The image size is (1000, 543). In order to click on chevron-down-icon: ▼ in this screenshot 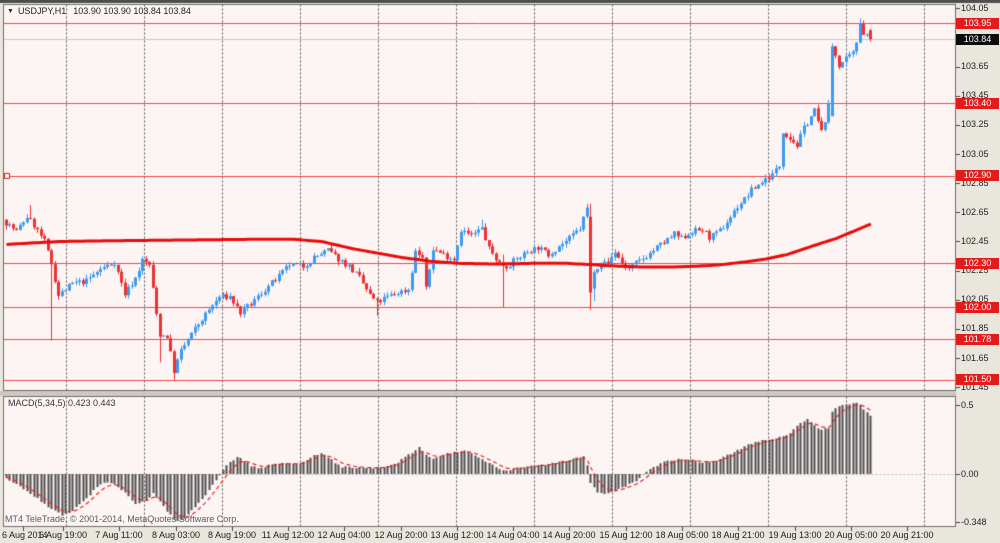, I will do `click(10, 11)`.